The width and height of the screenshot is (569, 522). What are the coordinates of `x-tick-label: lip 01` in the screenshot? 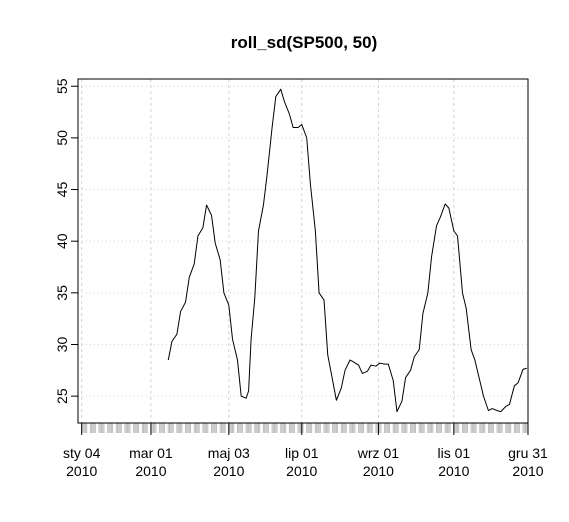 It's located at (302, 453).